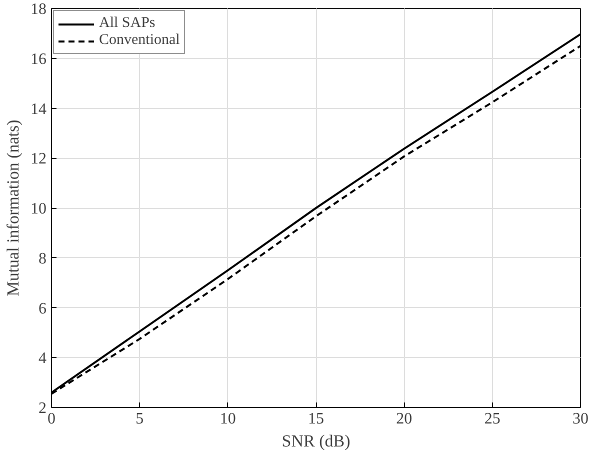 This screenshot has height=453, width=592. What do you see at coordinates (492, 419) in the screenshot?
I see `x-tick-label: 25` at bounding box center [492, 419].